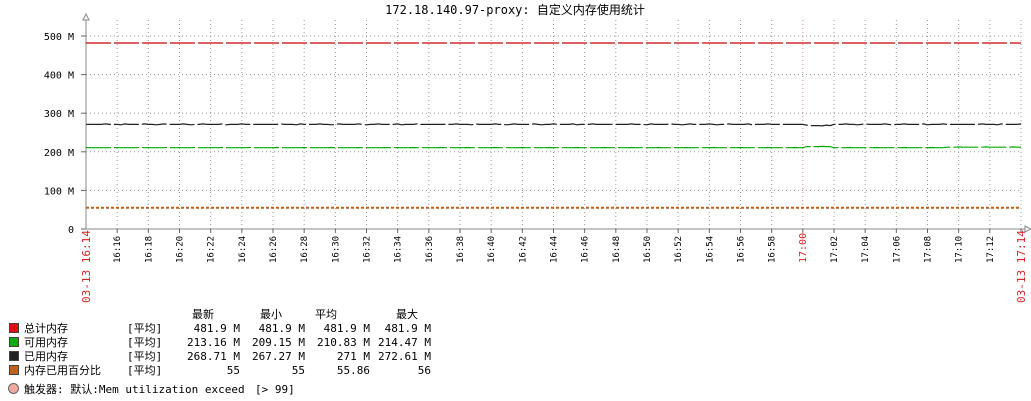 The height and width of the screenshot is (401, 1031). Describe the element at coordinates (233, 370) in the screenshot. I see `legend-value-last: 55` at that location.